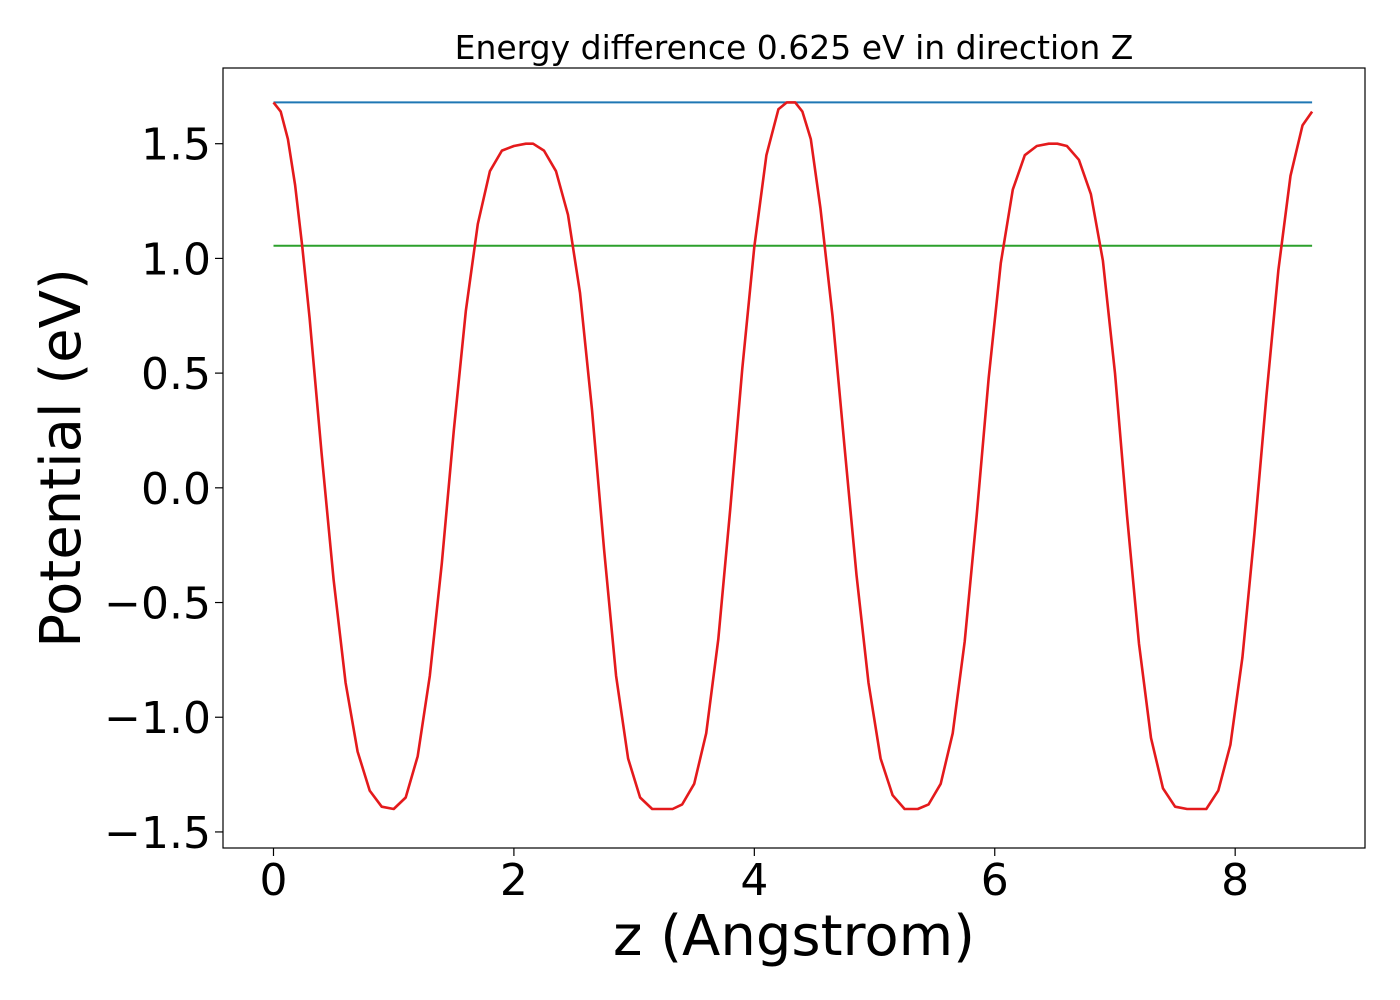 Image resolution: width=1400 pixels, height=1000 pixels. Describe the element at coordinates (754, 880) in the screenshot. I see `x-tick-label: 4` at that location.